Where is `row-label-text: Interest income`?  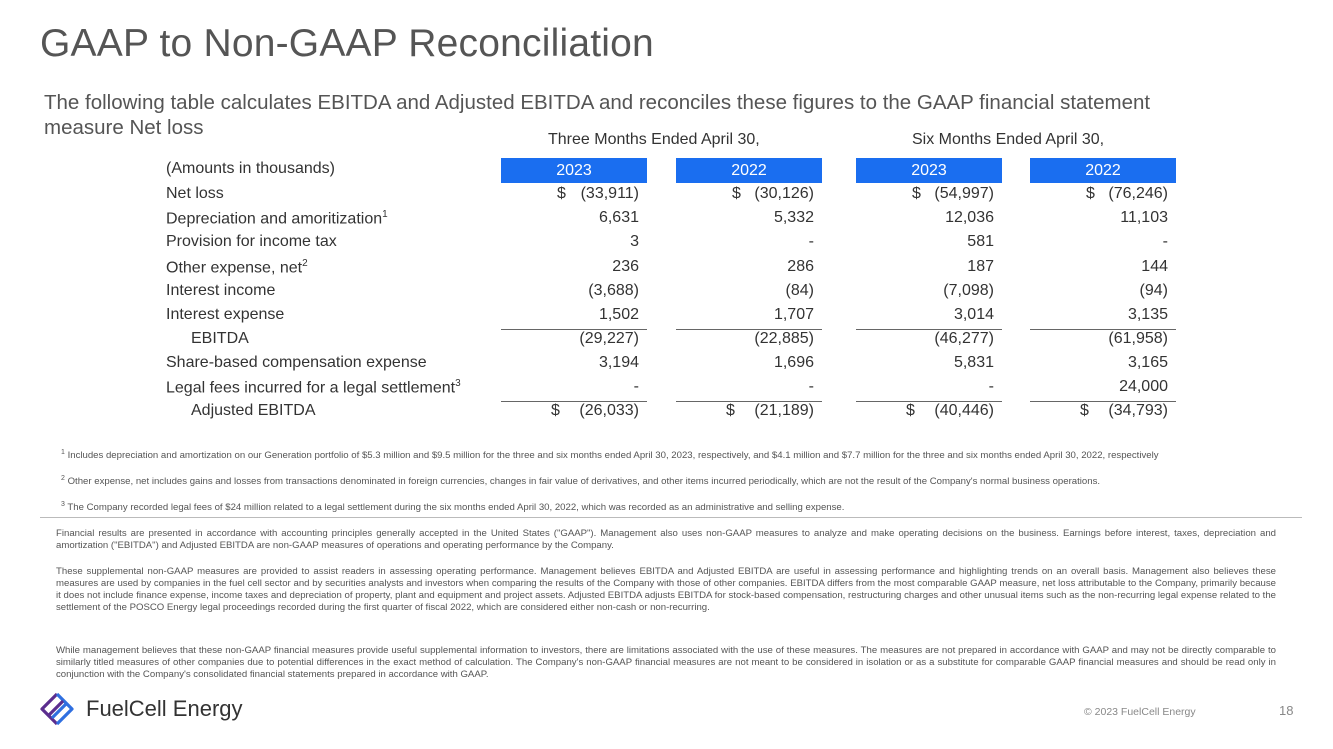
row-label-text: Interest income is located at coordinates (221, 290).